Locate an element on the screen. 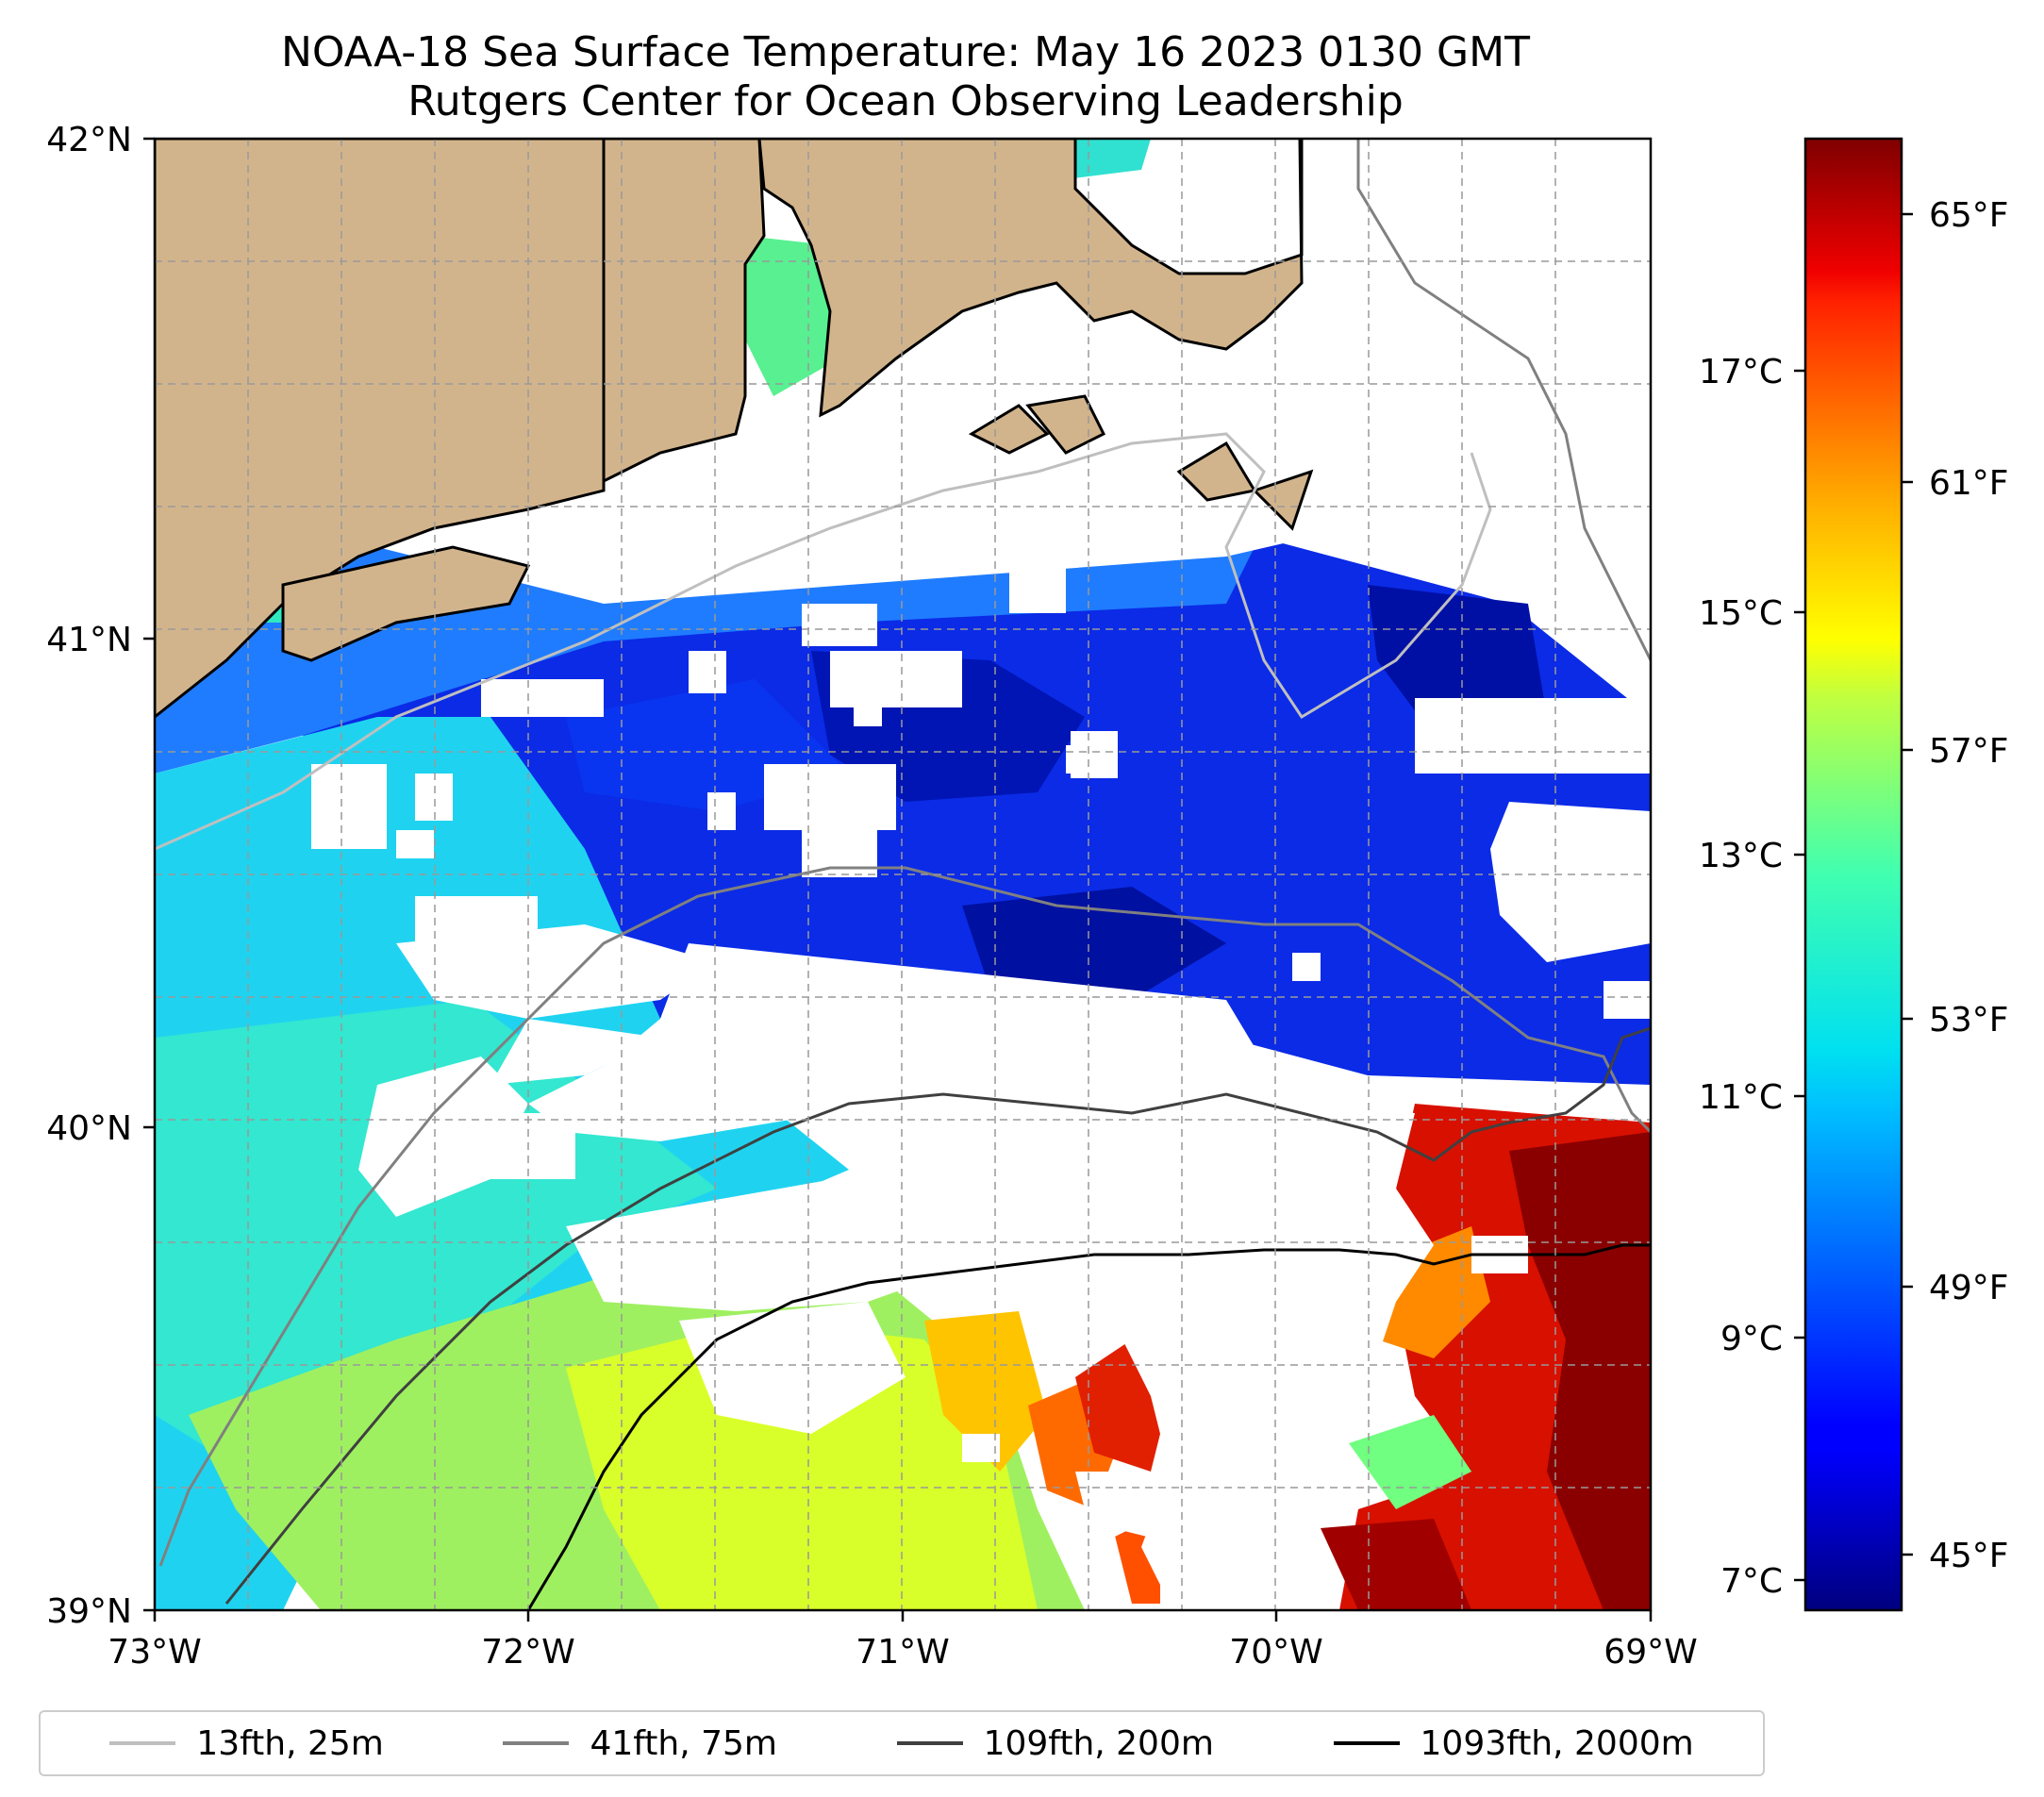 The height and width of the screenshot is (1797, 2044). lon-axis: 73°W 72°W 71°W 70°W 69°W is located at coordinates (903, 1641).